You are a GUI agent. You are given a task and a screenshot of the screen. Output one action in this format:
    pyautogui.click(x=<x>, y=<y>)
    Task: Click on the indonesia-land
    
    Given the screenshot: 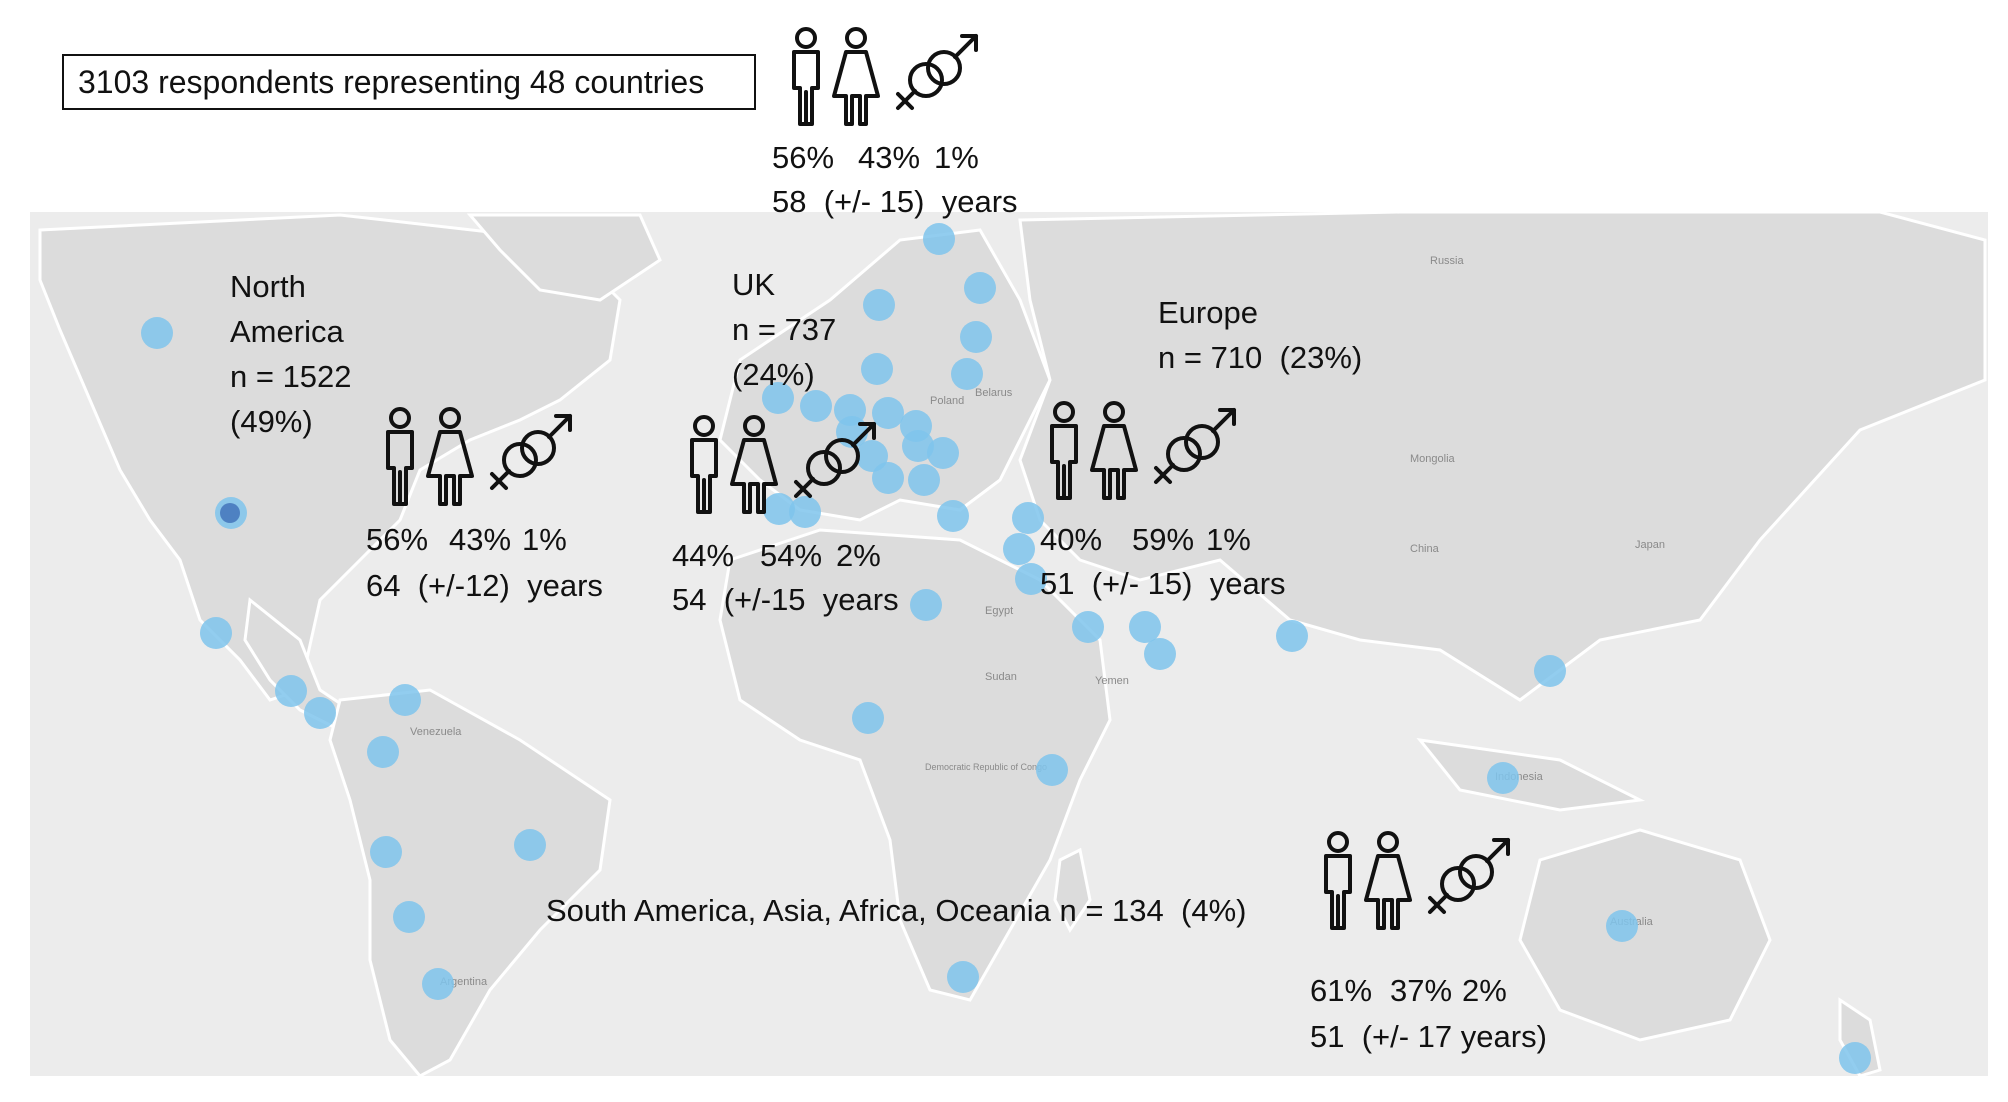 What is the action you would take?
    pyautogui.click(x=1531, y=774)
    